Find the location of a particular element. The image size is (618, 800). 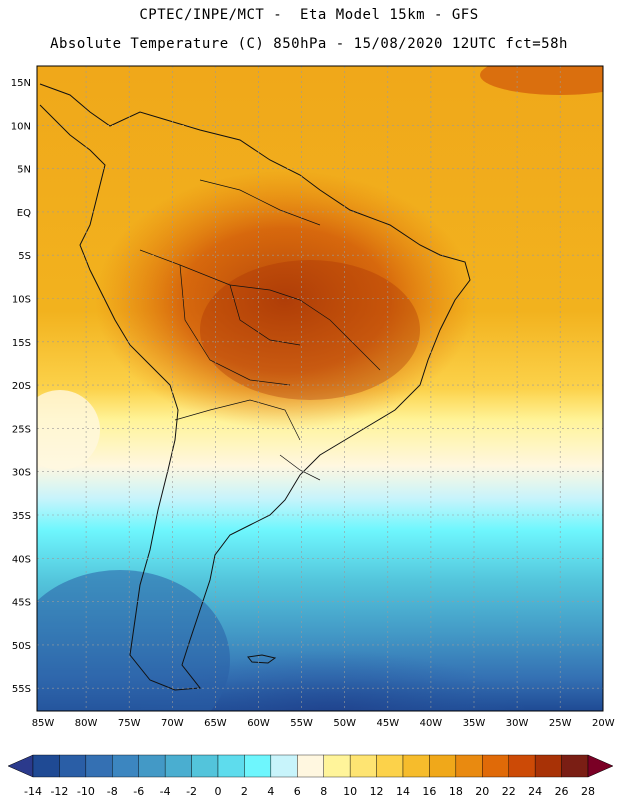

lat-label: EQ is located at coordinates (24, 213).